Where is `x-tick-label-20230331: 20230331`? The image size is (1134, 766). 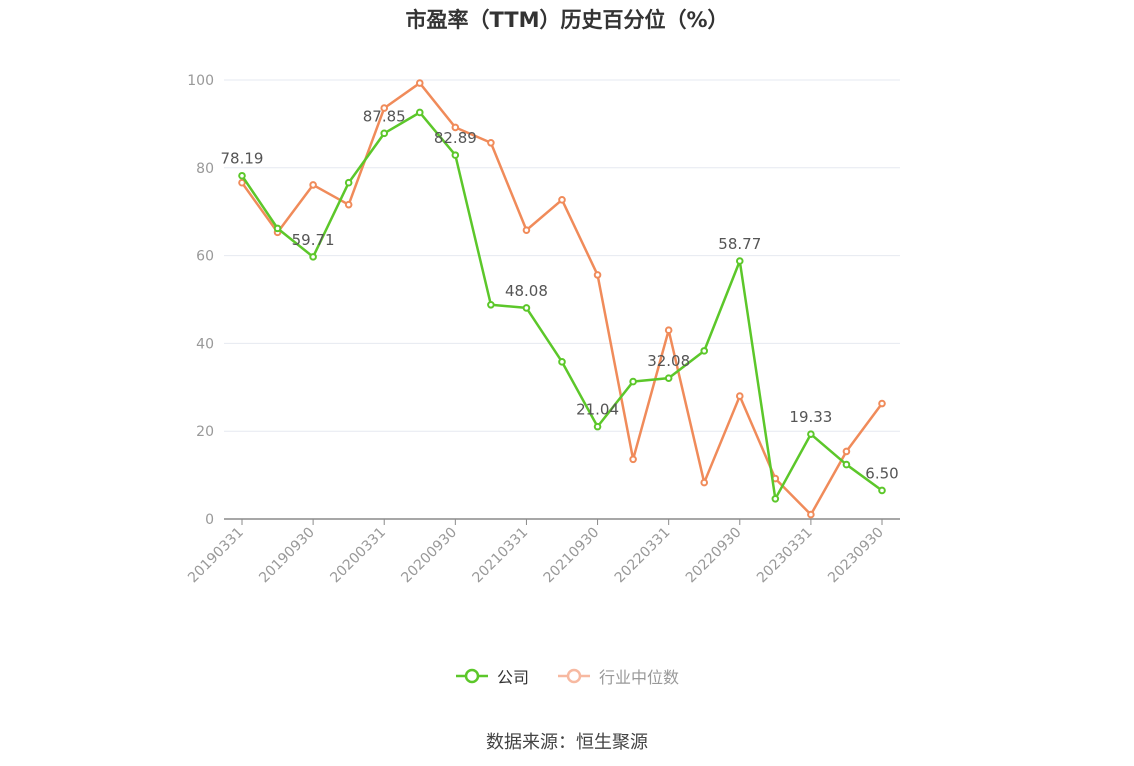
x-tick-label-20230331: 20230331 is located at coordinates (785, 556).